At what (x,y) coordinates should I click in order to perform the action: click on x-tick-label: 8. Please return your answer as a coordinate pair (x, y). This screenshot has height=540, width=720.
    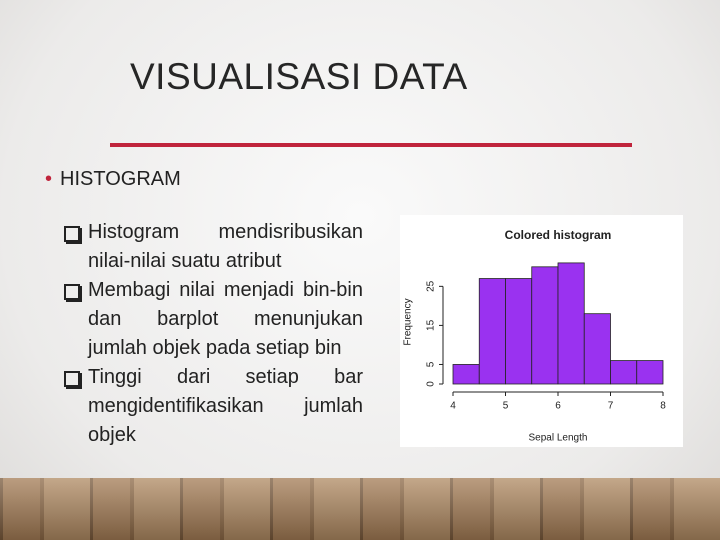
    Looking at the image, I should click on (663, 406).